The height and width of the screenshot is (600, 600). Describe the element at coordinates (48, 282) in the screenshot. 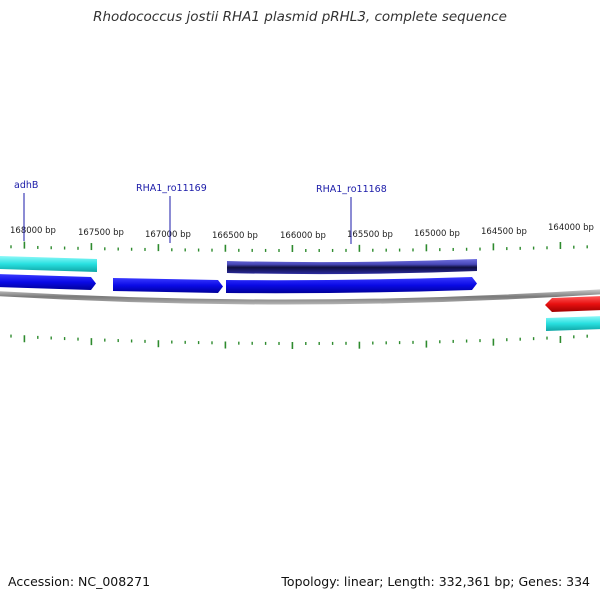

I see `cds-arrow-adhb` at that location.